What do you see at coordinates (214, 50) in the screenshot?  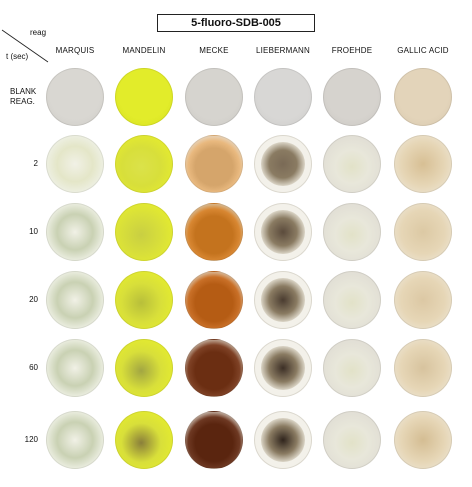 I see `column-label-mecke: MECKE` at bounding box center [214, 50].